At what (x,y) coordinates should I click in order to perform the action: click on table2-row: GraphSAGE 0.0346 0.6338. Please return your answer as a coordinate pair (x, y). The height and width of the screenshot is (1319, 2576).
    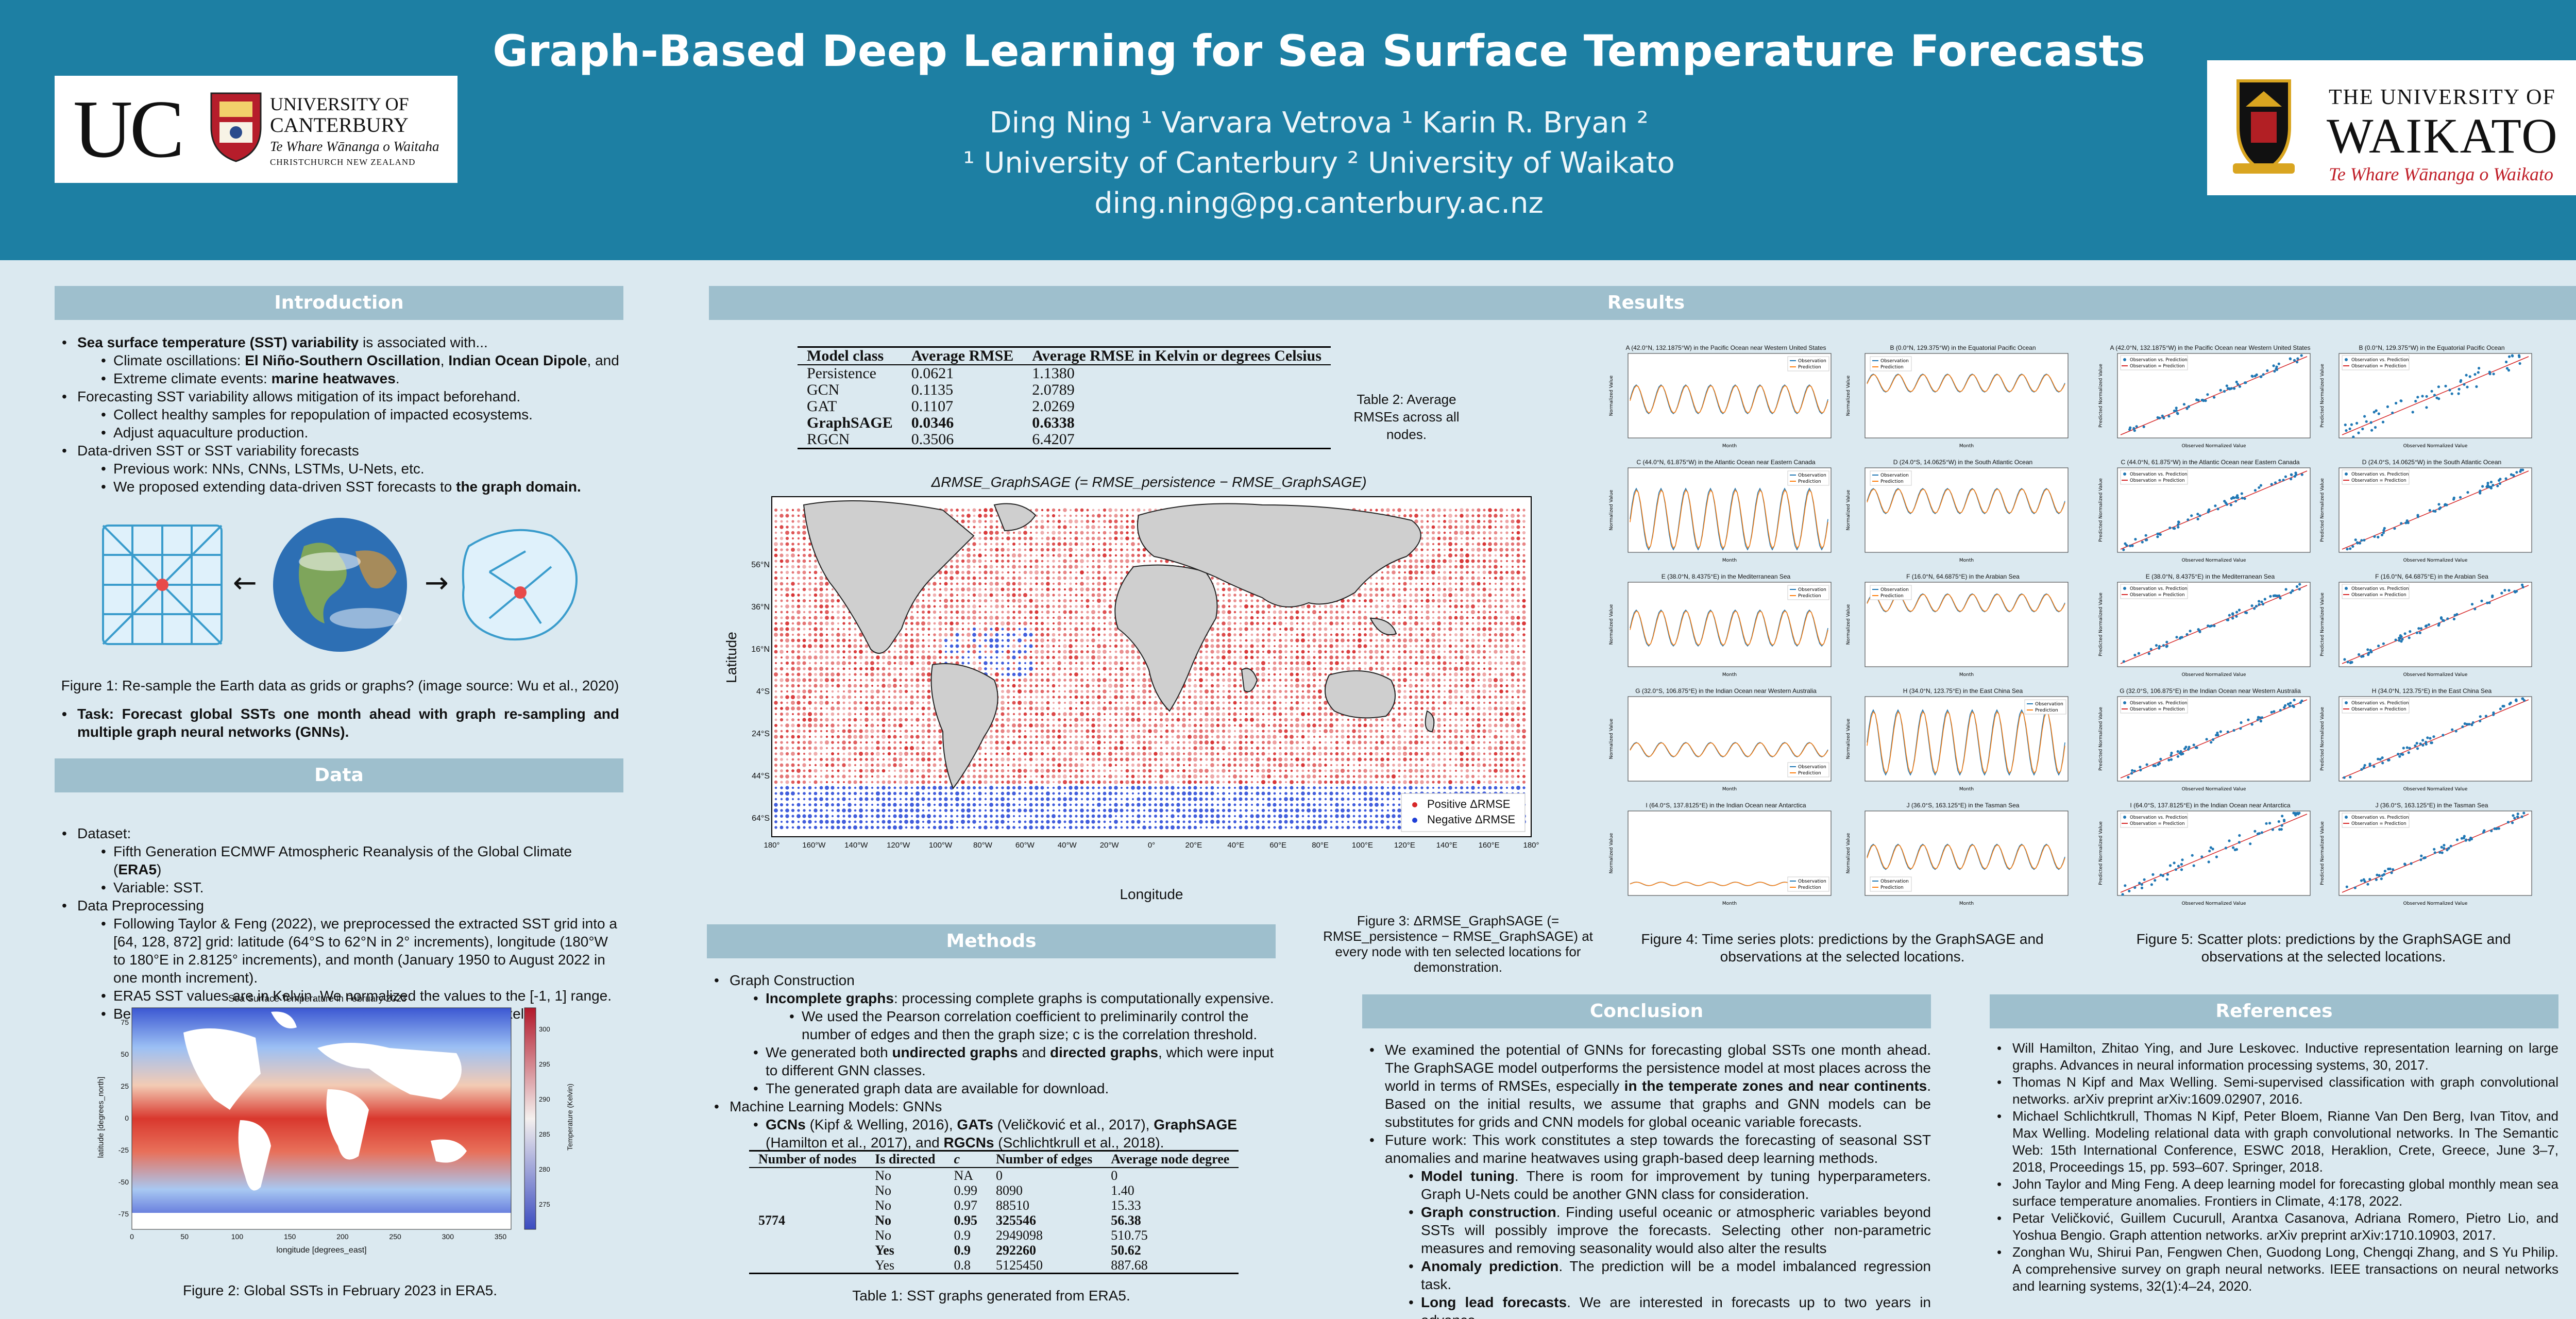
    Looking at the image, I should click on (1064, 423).